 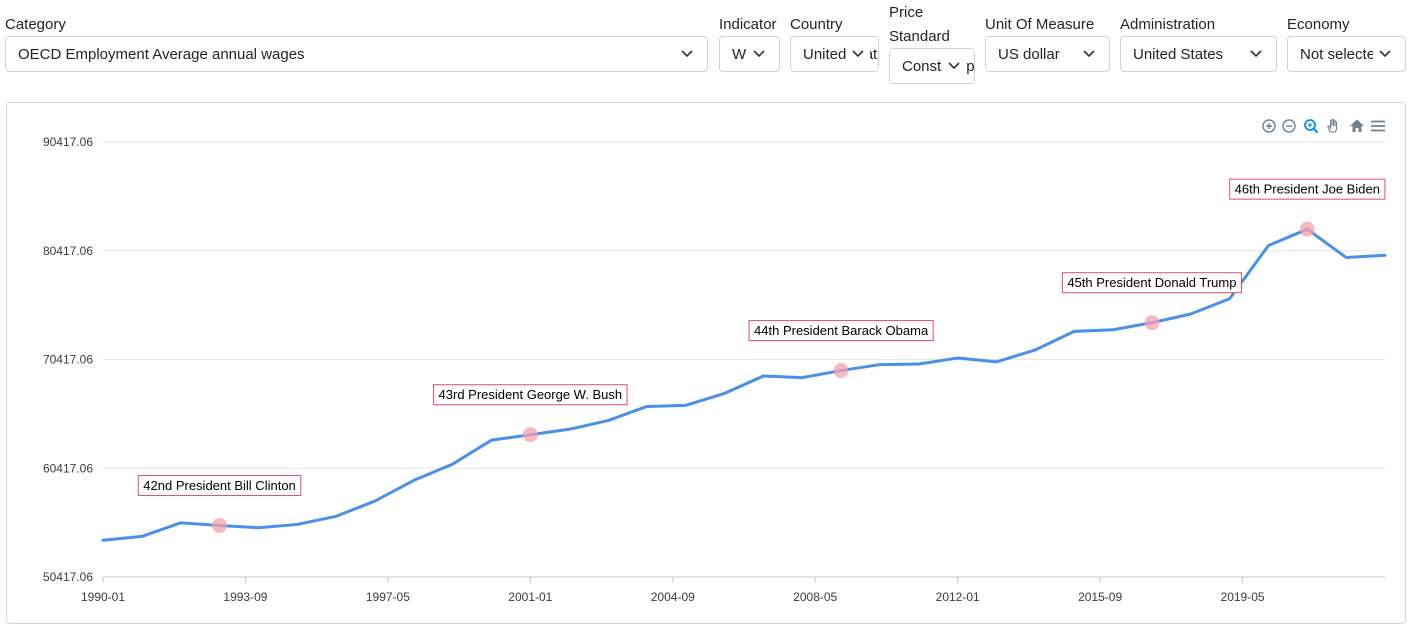 What do you see at coordinates (1168, 24) in the screenshot?
I see `administration-label: Administration` at bounding box center [1168, 24].